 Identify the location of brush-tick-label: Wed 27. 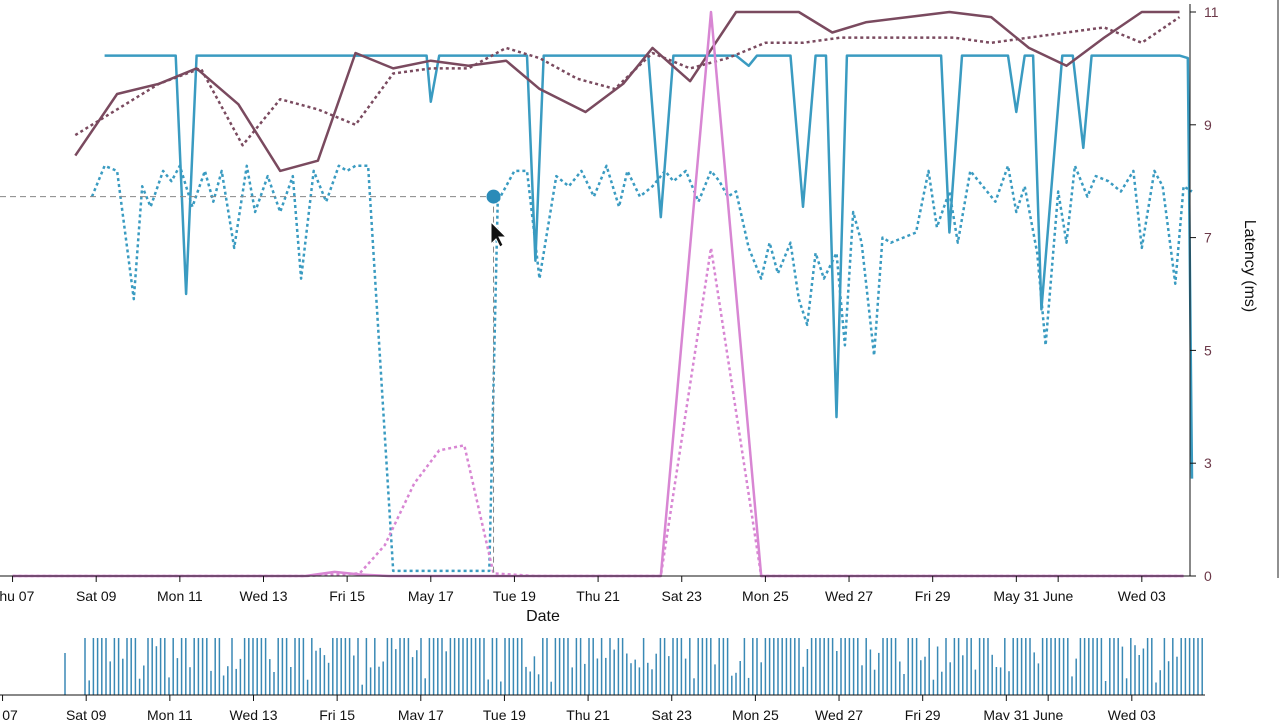
(839, 713).